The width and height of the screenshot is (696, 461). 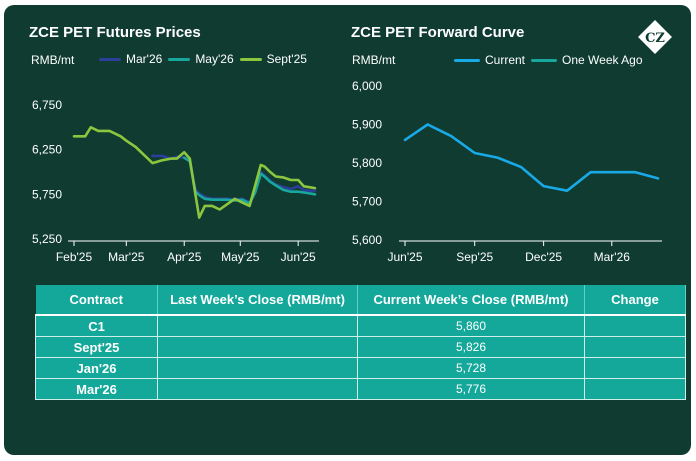 I want to click on y-tick-label: 5,900, so click(x=367, y=125).